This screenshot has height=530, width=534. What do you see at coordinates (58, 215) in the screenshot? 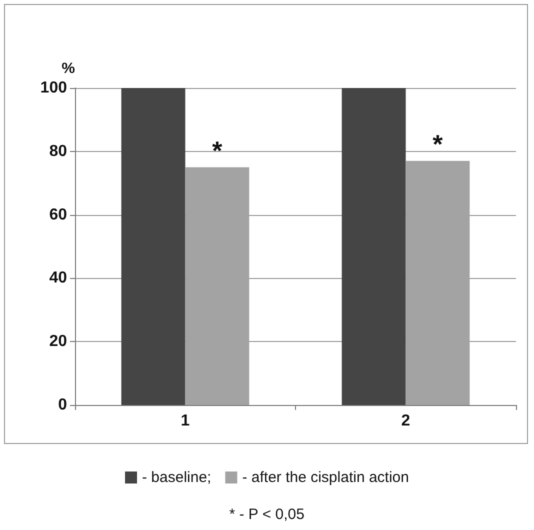
I see `y-tick-label: 60` at bounding box center [58, 215].